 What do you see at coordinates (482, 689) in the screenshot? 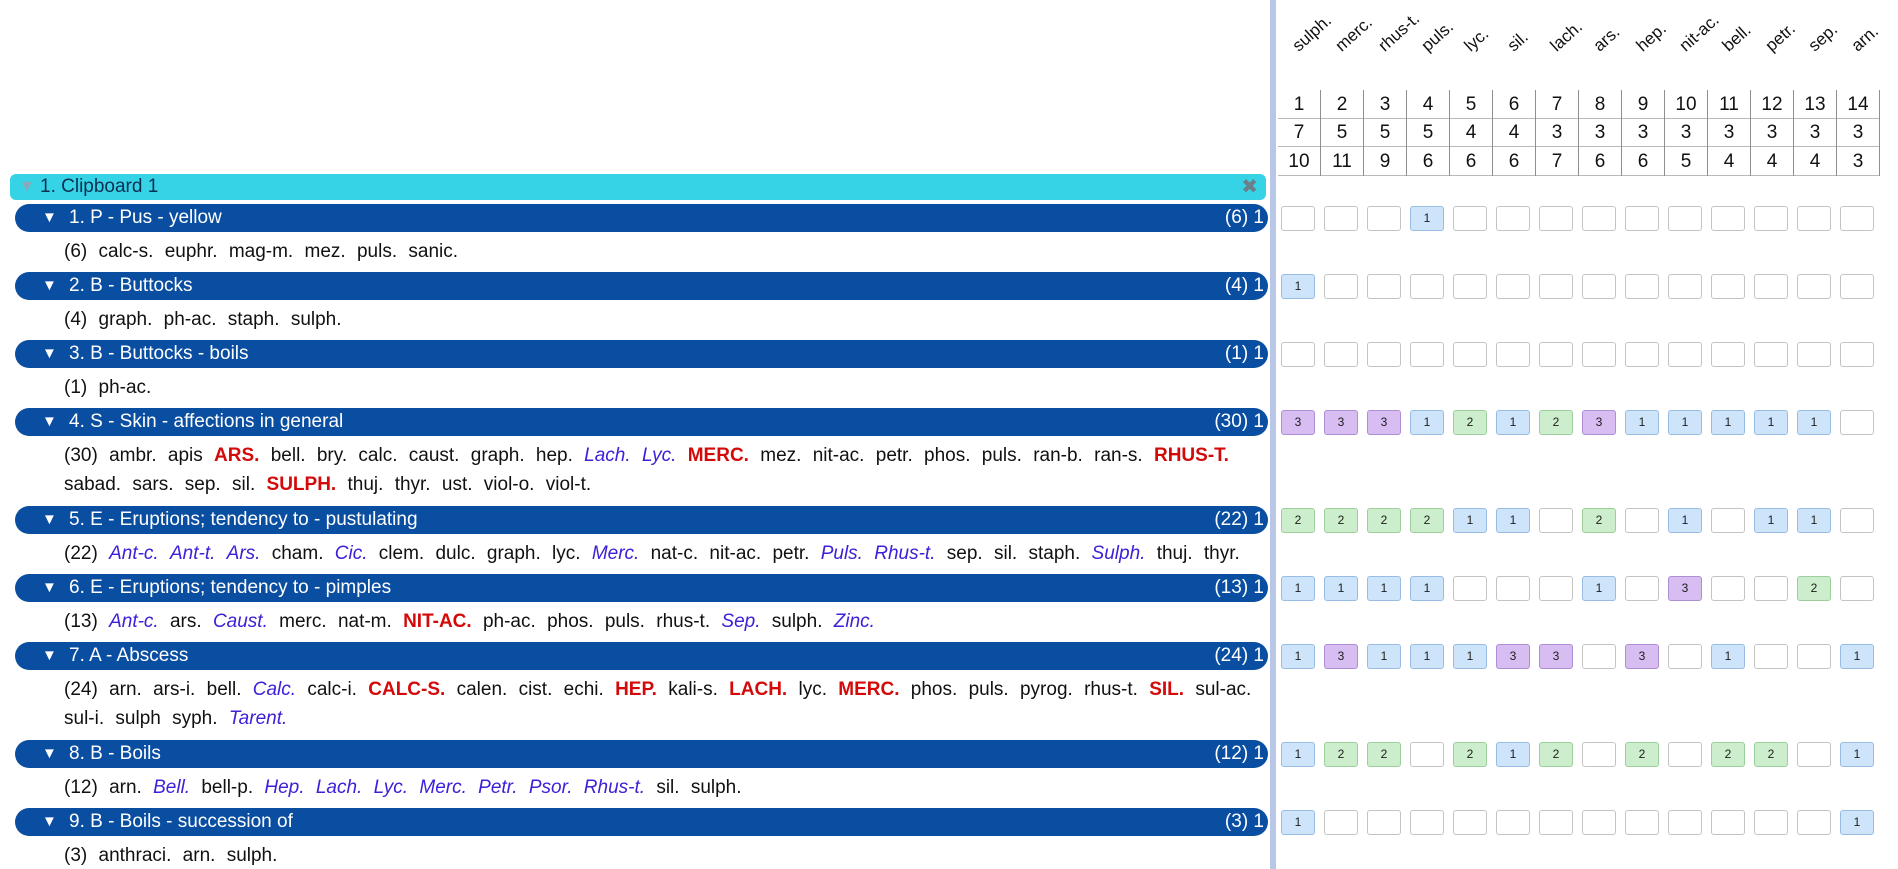
I see `remedy-item: calen.` at bounding box center [482, 689].